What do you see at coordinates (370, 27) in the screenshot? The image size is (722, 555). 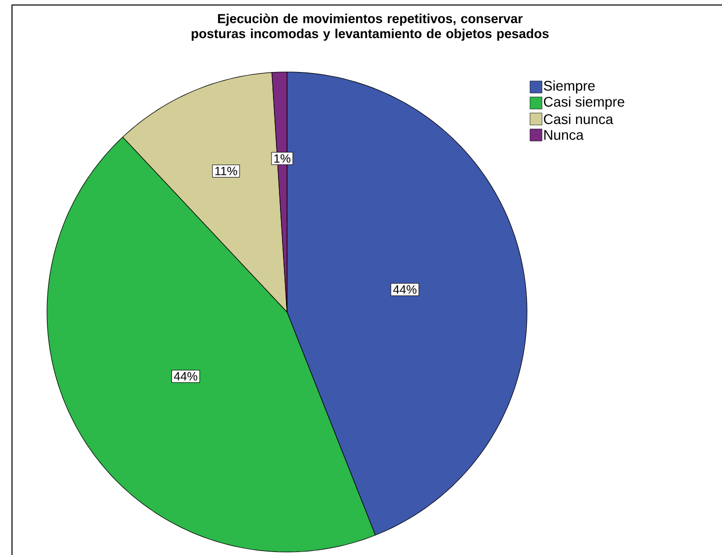 I see `chart-title: Ejecuciòn de movimientos repetitivos, conservar posturas incomodas y levantamiento de objetos pesados` at bounding box center [370, 27].